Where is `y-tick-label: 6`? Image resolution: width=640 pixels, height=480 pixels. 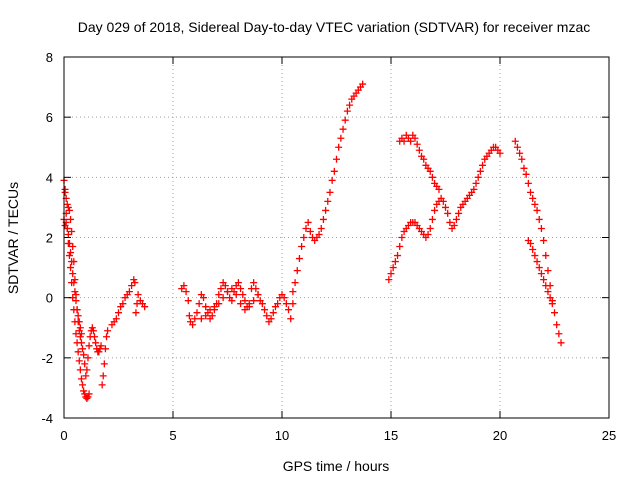 y-tick-label: 6 is located at coordinates (49, 117).